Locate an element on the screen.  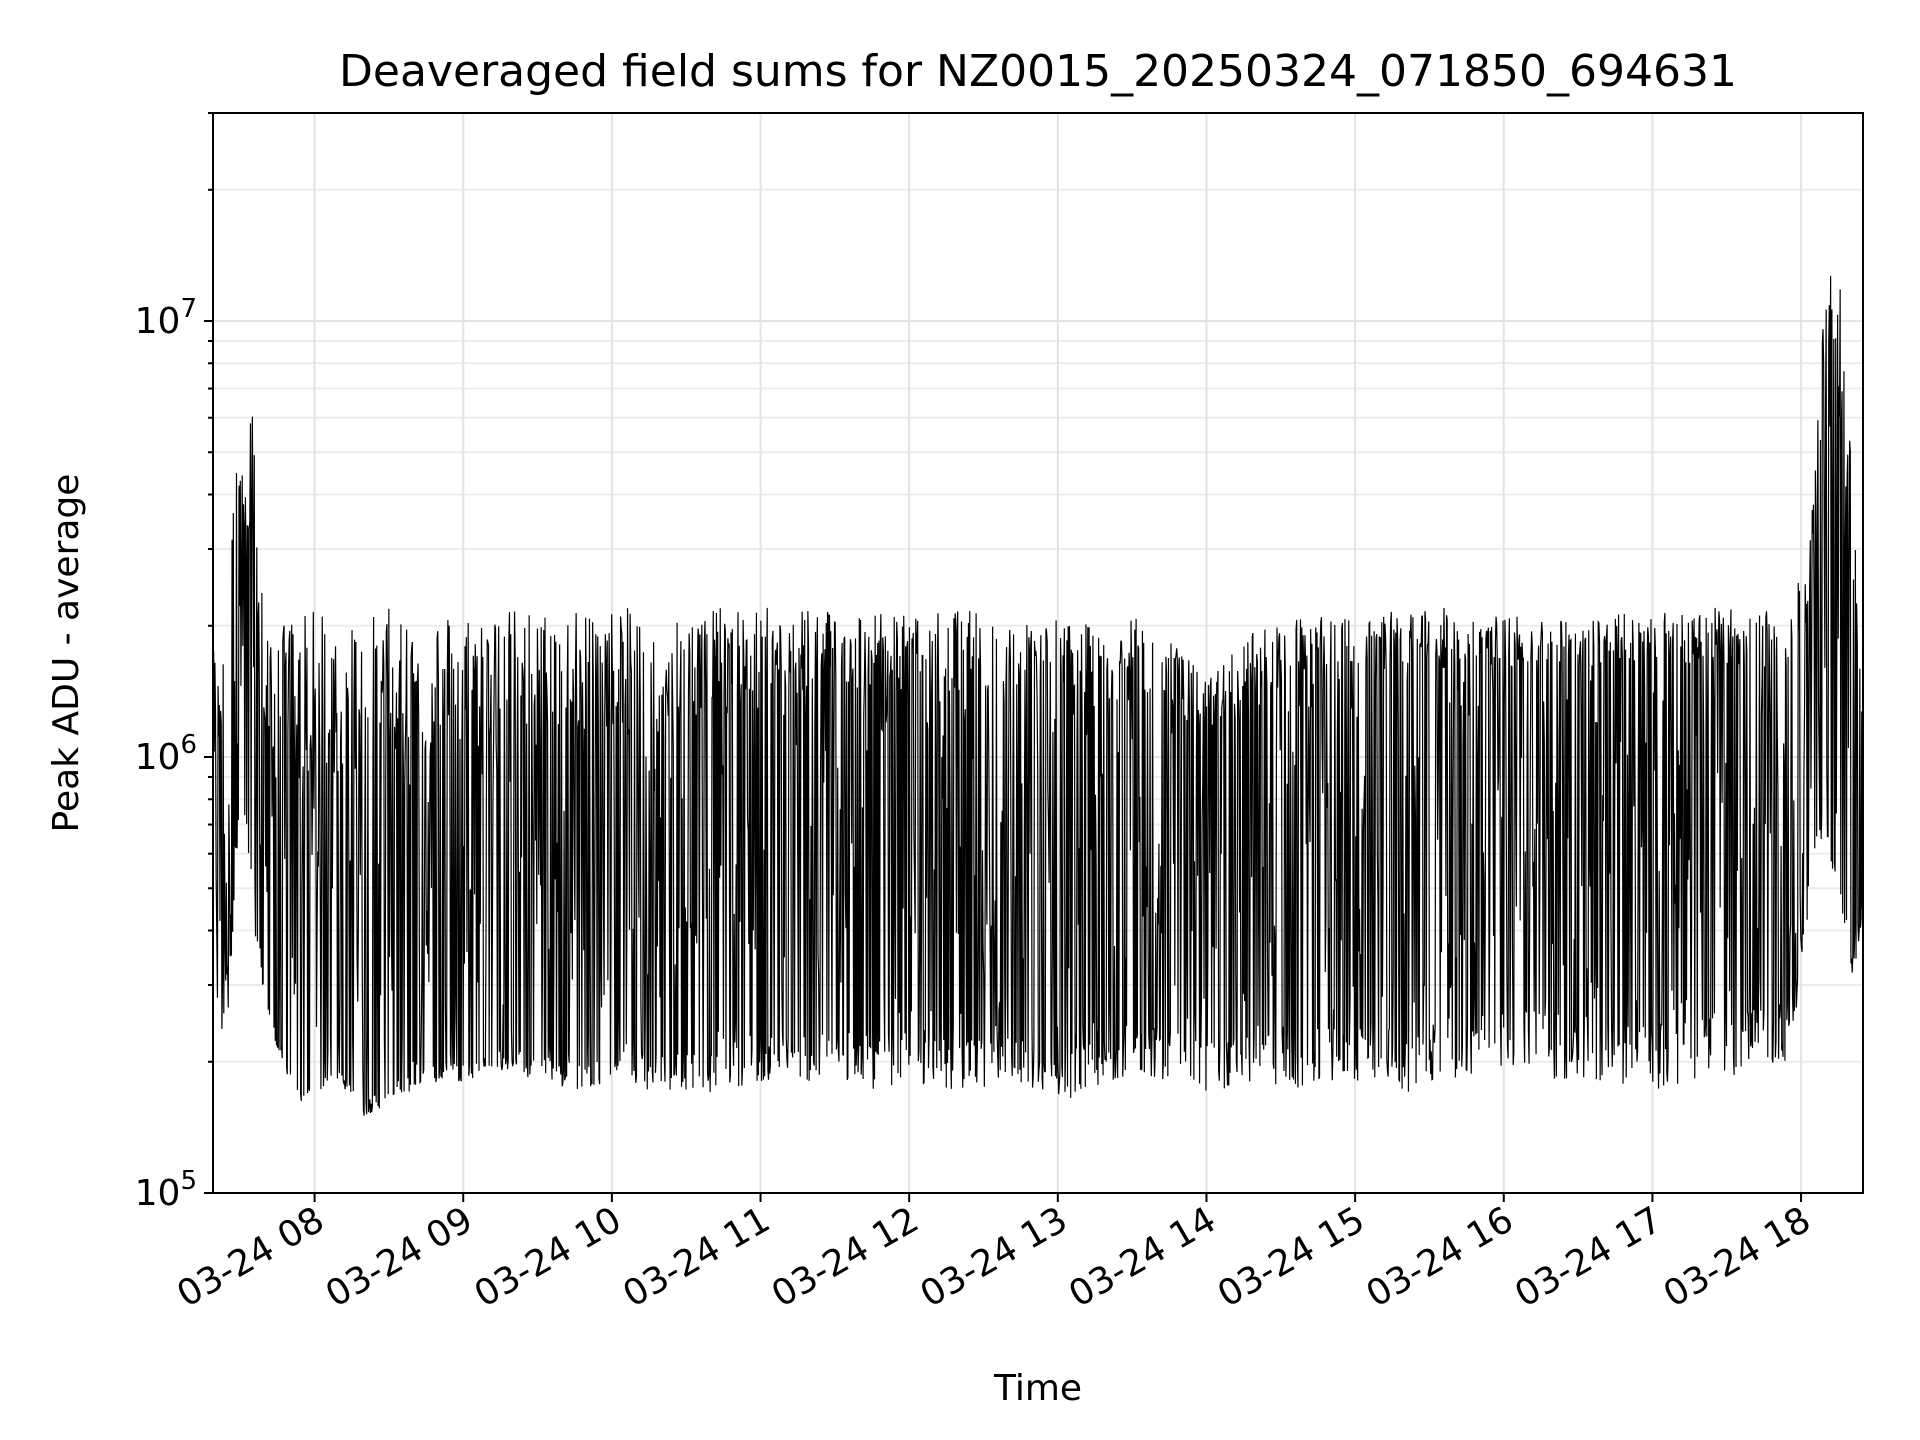
y-tick-label: 10⁶ is located at coordinates (166, 754).